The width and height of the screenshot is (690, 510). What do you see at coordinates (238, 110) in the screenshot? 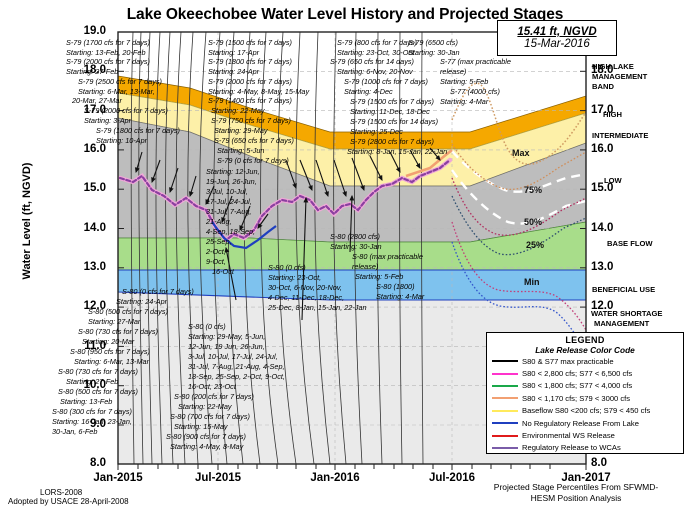
I see `release-annotation: Starting: 22-May` at bounding box center [238, 110].